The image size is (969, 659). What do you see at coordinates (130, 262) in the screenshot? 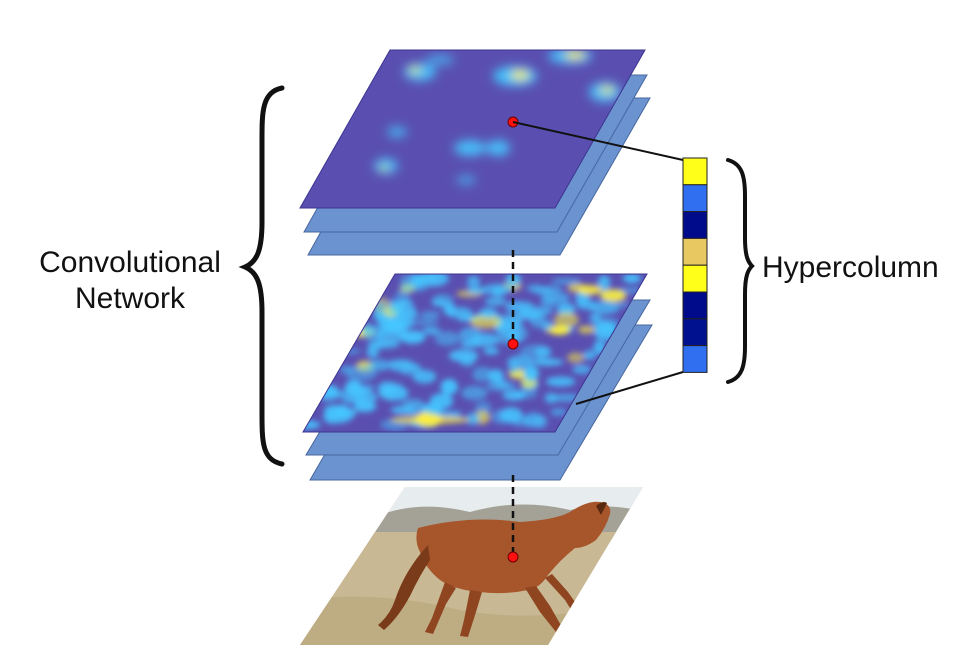
I see `convolutional-network-label-line1: Convolutional` at bounding box center [130, 262].